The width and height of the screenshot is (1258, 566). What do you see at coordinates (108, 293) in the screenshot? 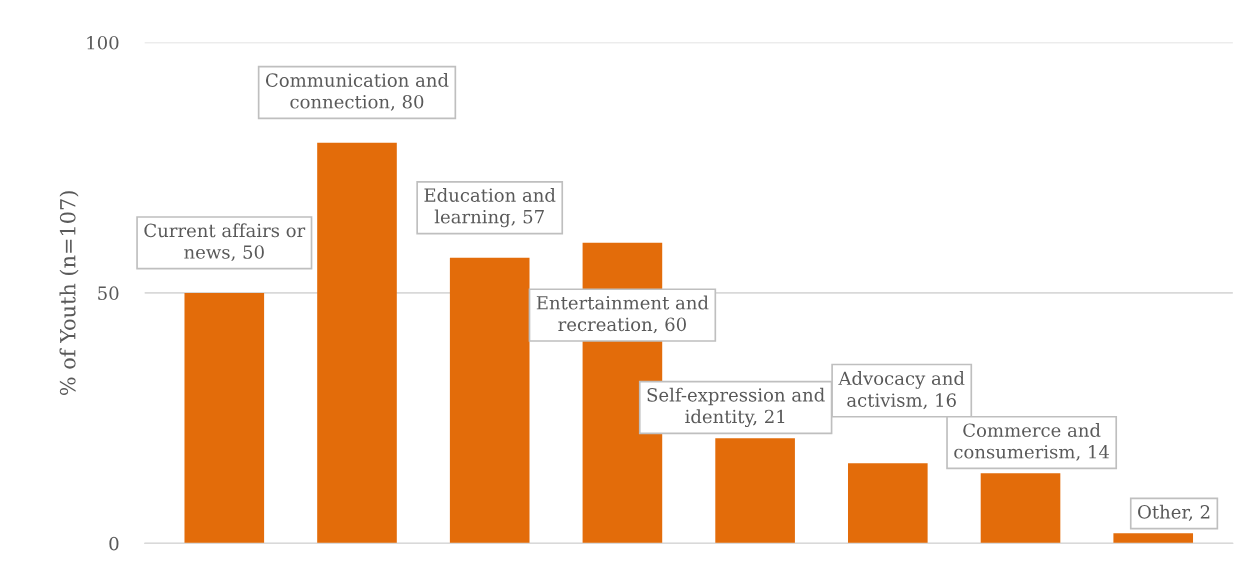
I see `y-tick-label: 50` at bounding box center [108, 293].